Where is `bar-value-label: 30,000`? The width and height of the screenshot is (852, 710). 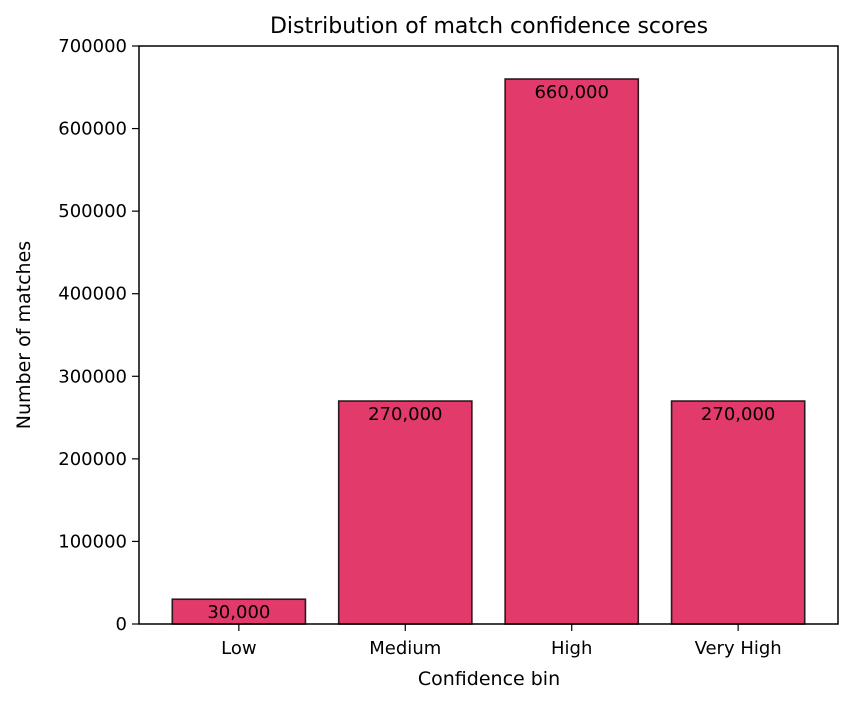 bar-value-label: 30,000 is located at coordinates (238, 612).